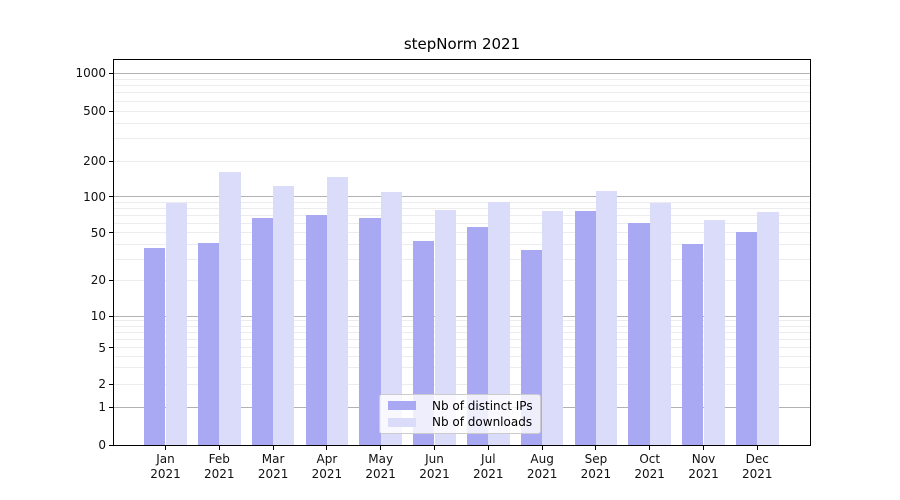  What do you see at coordinates (402, 406) in the screenshot?
I see `legend-swatch-distinct-ips` at bounding box center [402, 406].